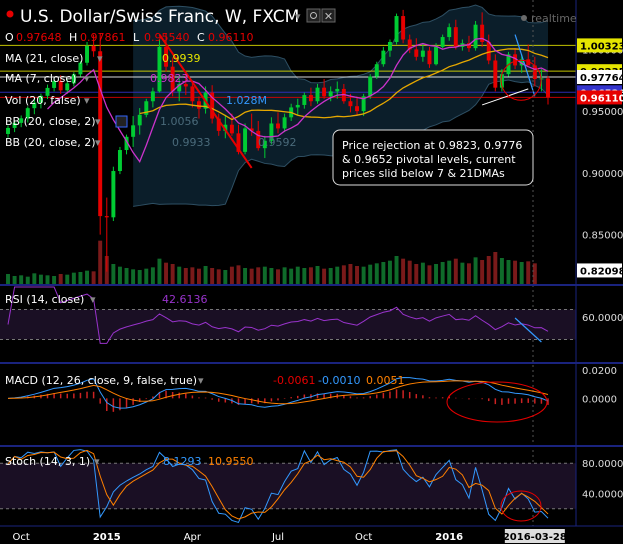 The height and width of the screenshot is (544, 623). What do you see at coordinates (87, 100) in the screenshot?
I see `vol-dropdown-icon: ▾` at bounding box center [87, 100].